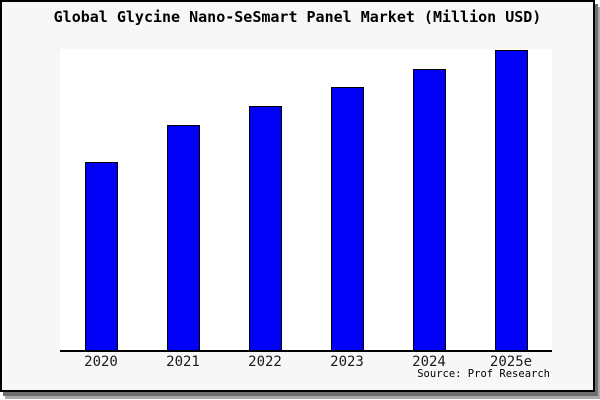 This screenshot has width=600, height=400. I want to click on bar-2025e, so click(511, 199).